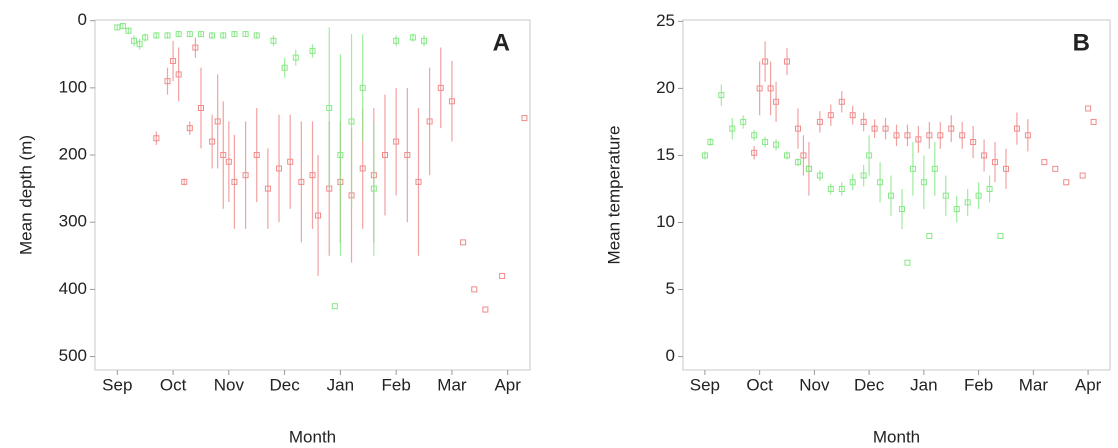  What do you see at coordinates (1081, 42) in the screenshot?
I see `panel-label: B` at bounding box center [1081, 42].